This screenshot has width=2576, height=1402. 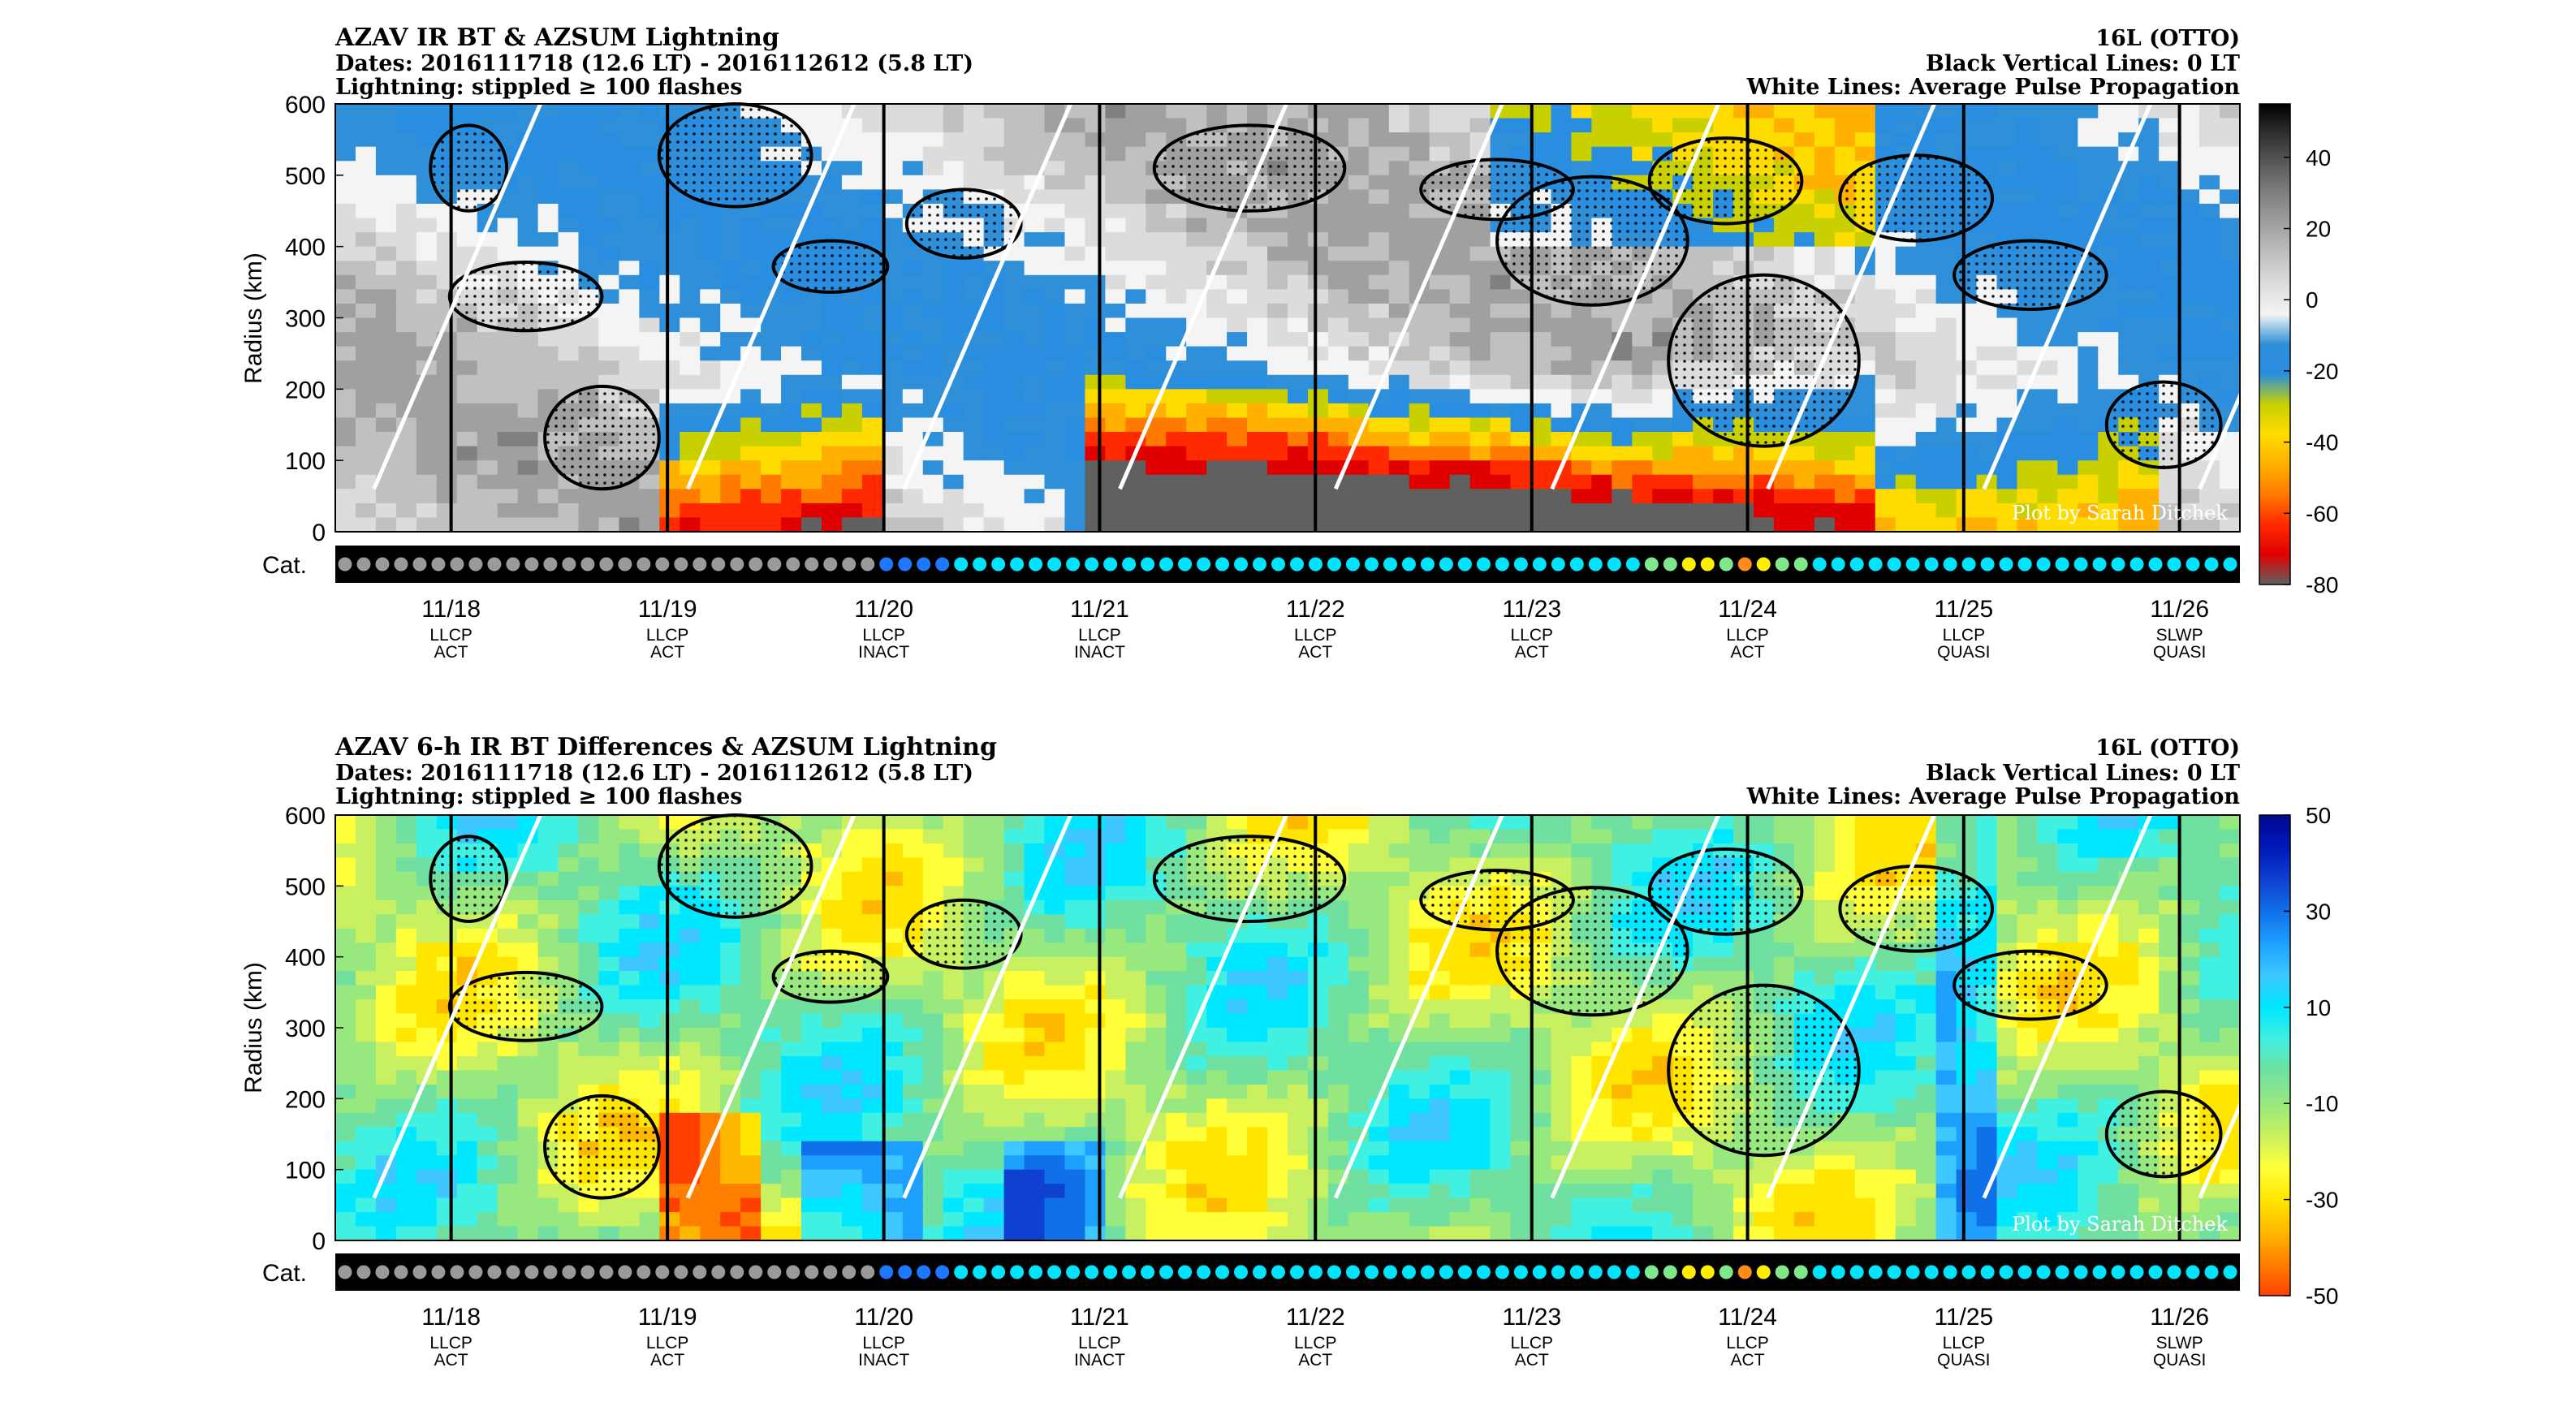 I want to click on x-tick-label: 11/19, so click(x=667, y=609).